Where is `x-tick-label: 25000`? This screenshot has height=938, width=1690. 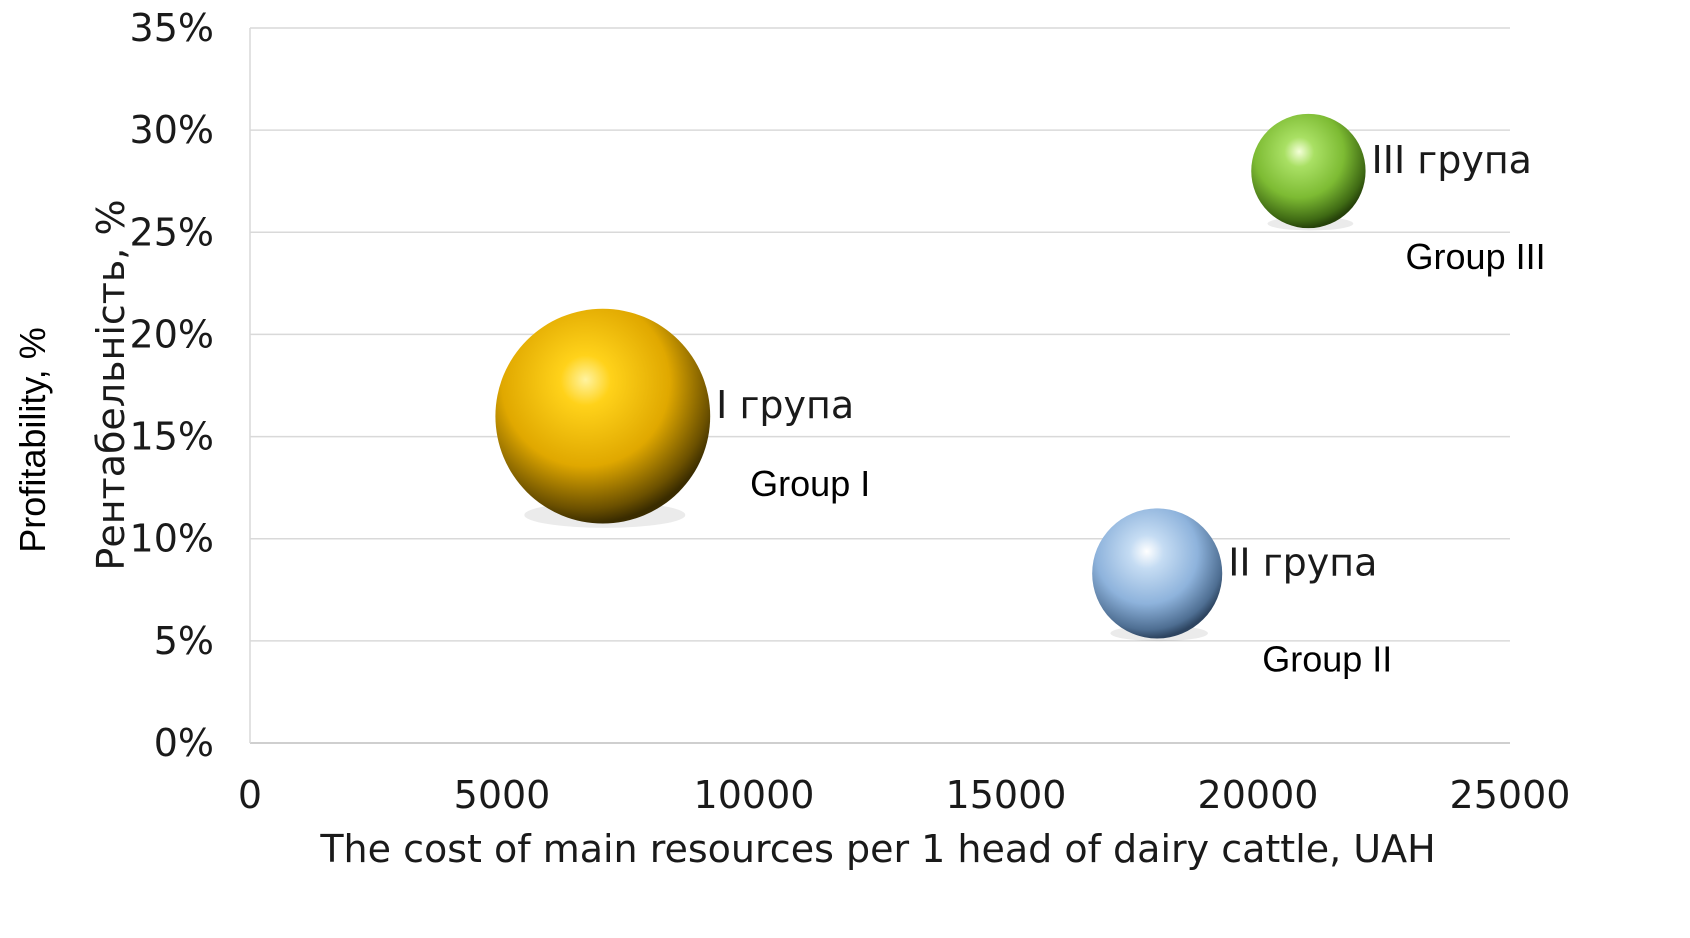 x-tick-label: 25000 is located at coordinates (1510, 795).